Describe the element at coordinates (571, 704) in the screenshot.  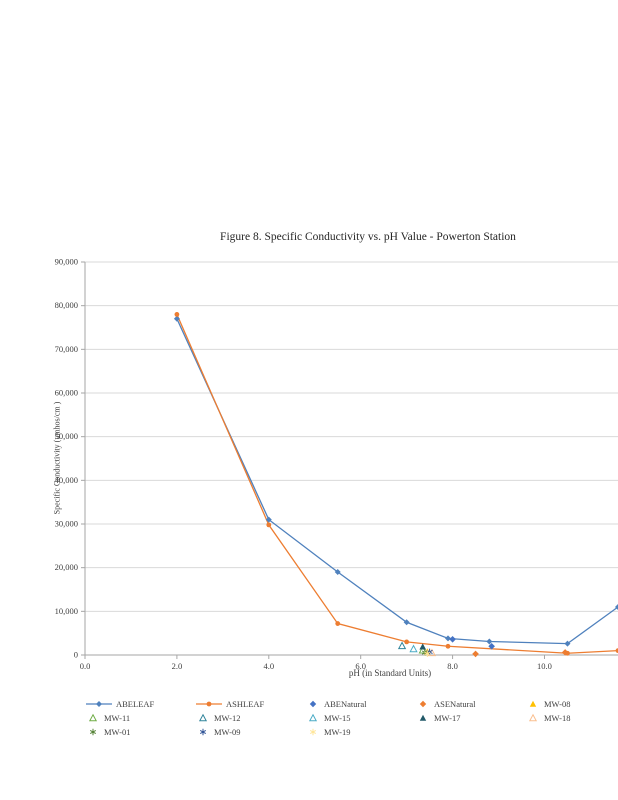
I see `legend-item-mw-08: MW-08` at that location.